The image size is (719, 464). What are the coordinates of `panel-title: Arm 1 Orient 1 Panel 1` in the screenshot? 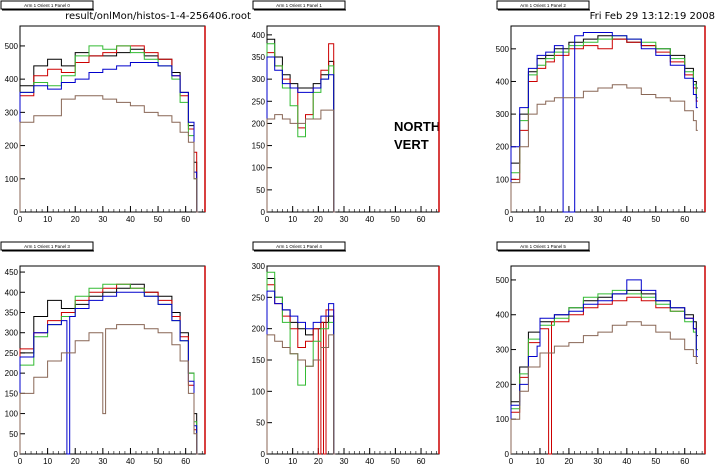 It's located at (299, 5).